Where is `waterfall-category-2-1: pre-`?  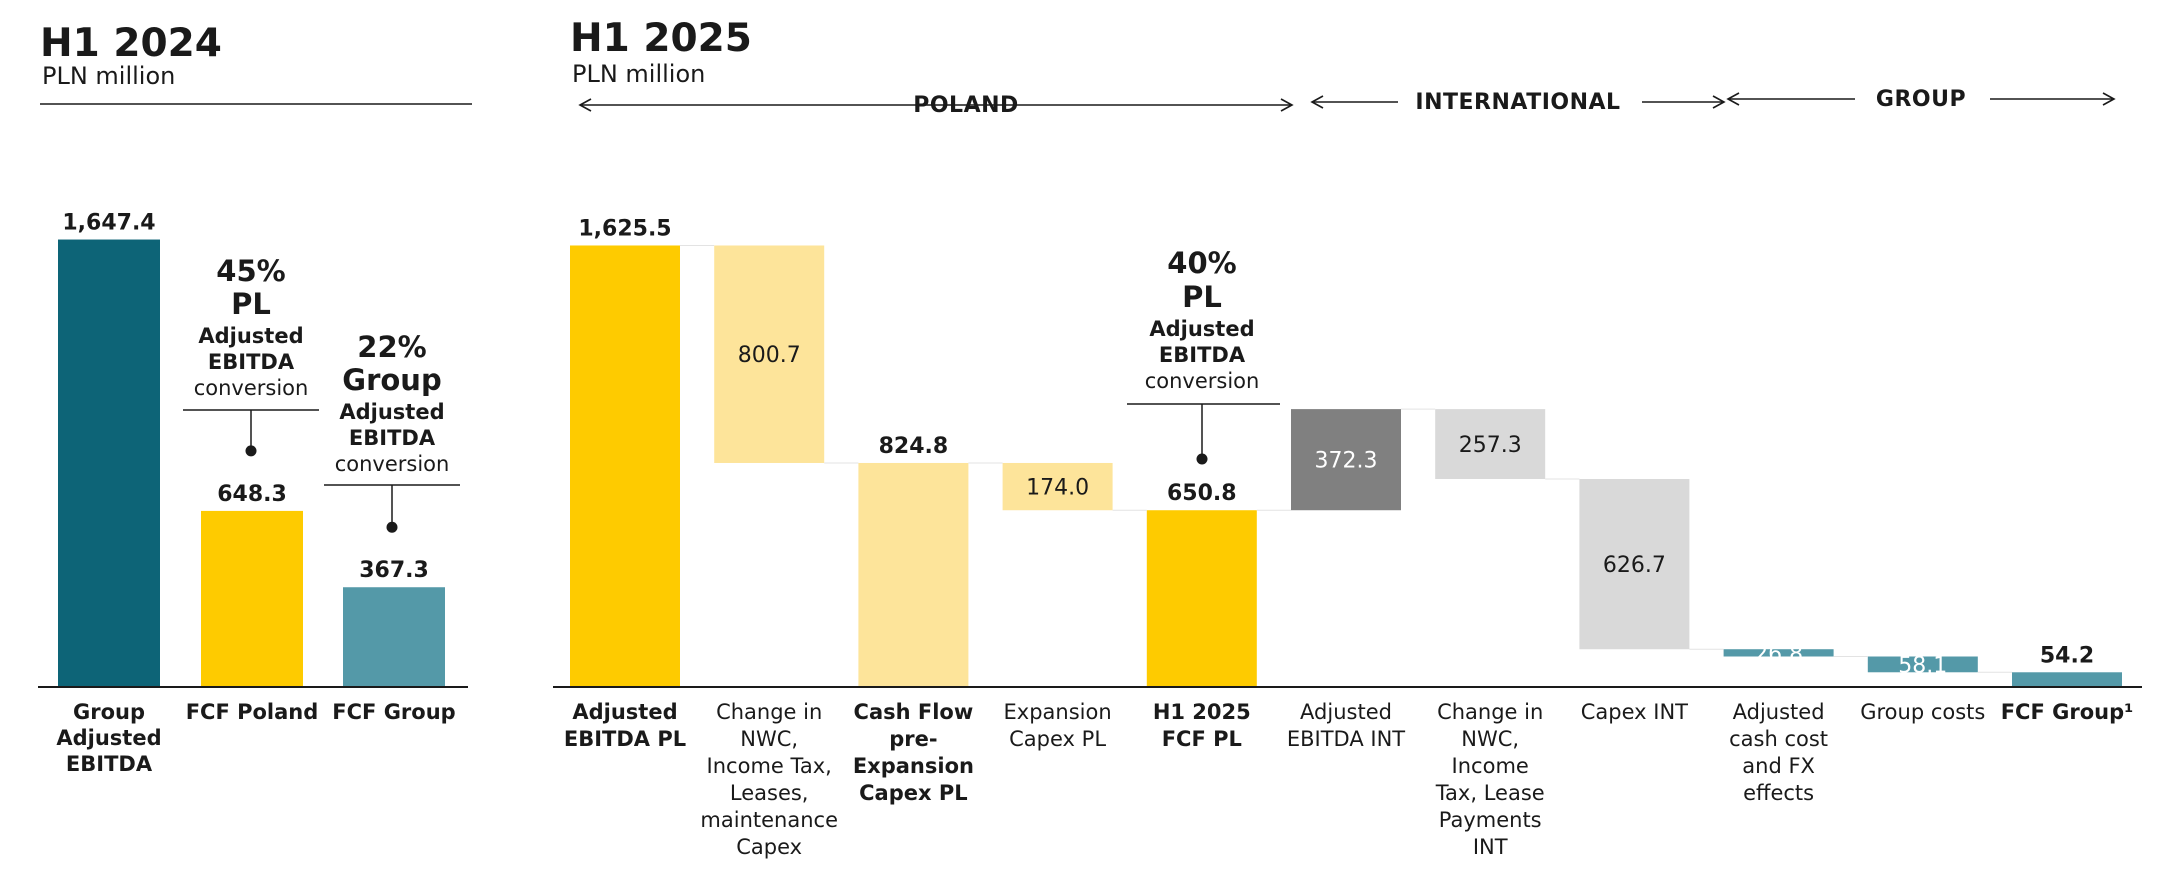
waterfall-category-2-1: pre- is located at coordinates (913, 739).